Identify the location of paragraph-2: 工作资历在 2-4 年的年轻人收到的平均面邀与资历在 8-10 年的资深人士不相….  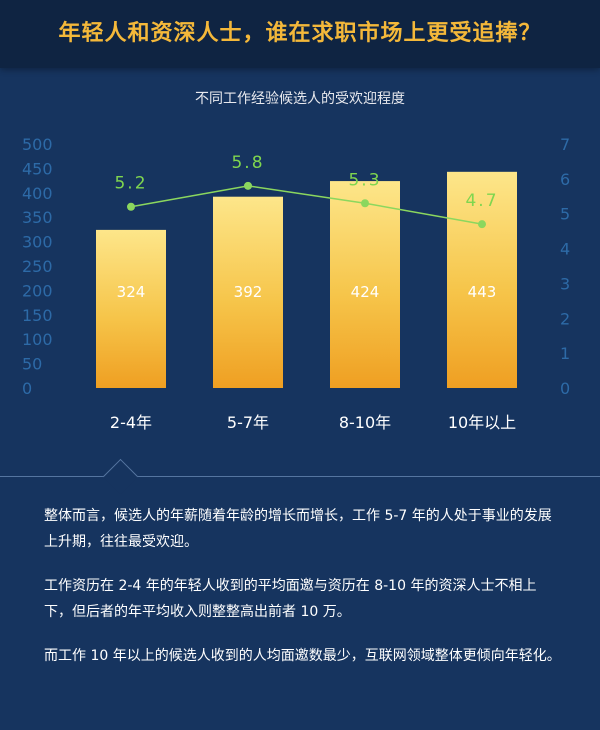
(290, 599).